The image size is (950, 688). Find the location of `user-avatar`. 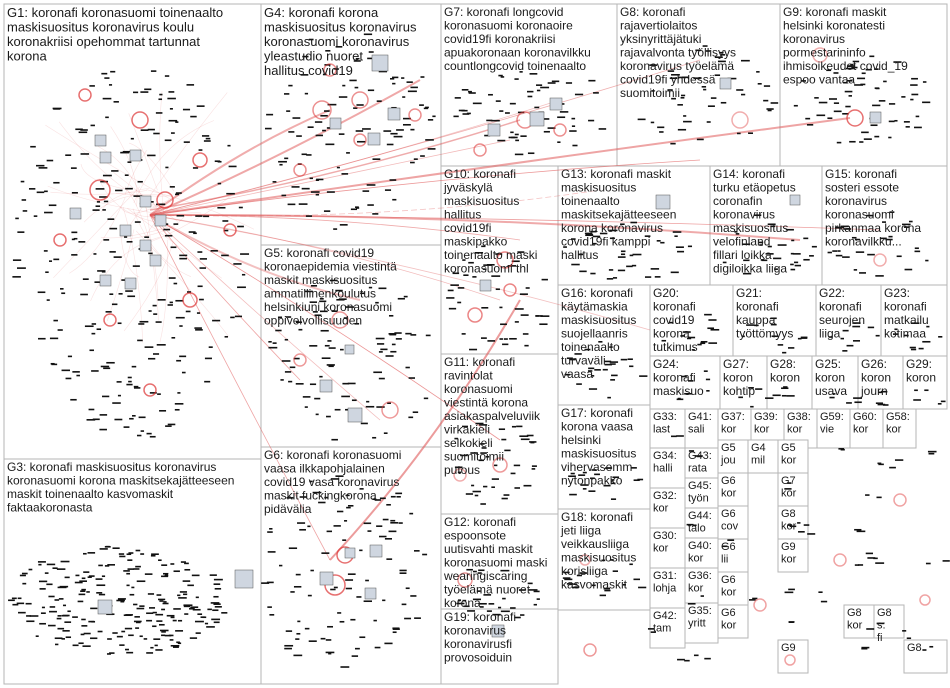

user-avatar is located at coordinates (875, 117).